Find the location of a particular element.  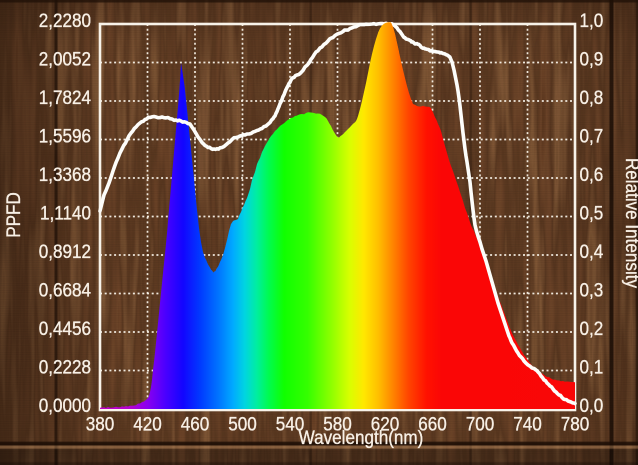

svg-text: 0,9 is located at coordinates (592, 58).